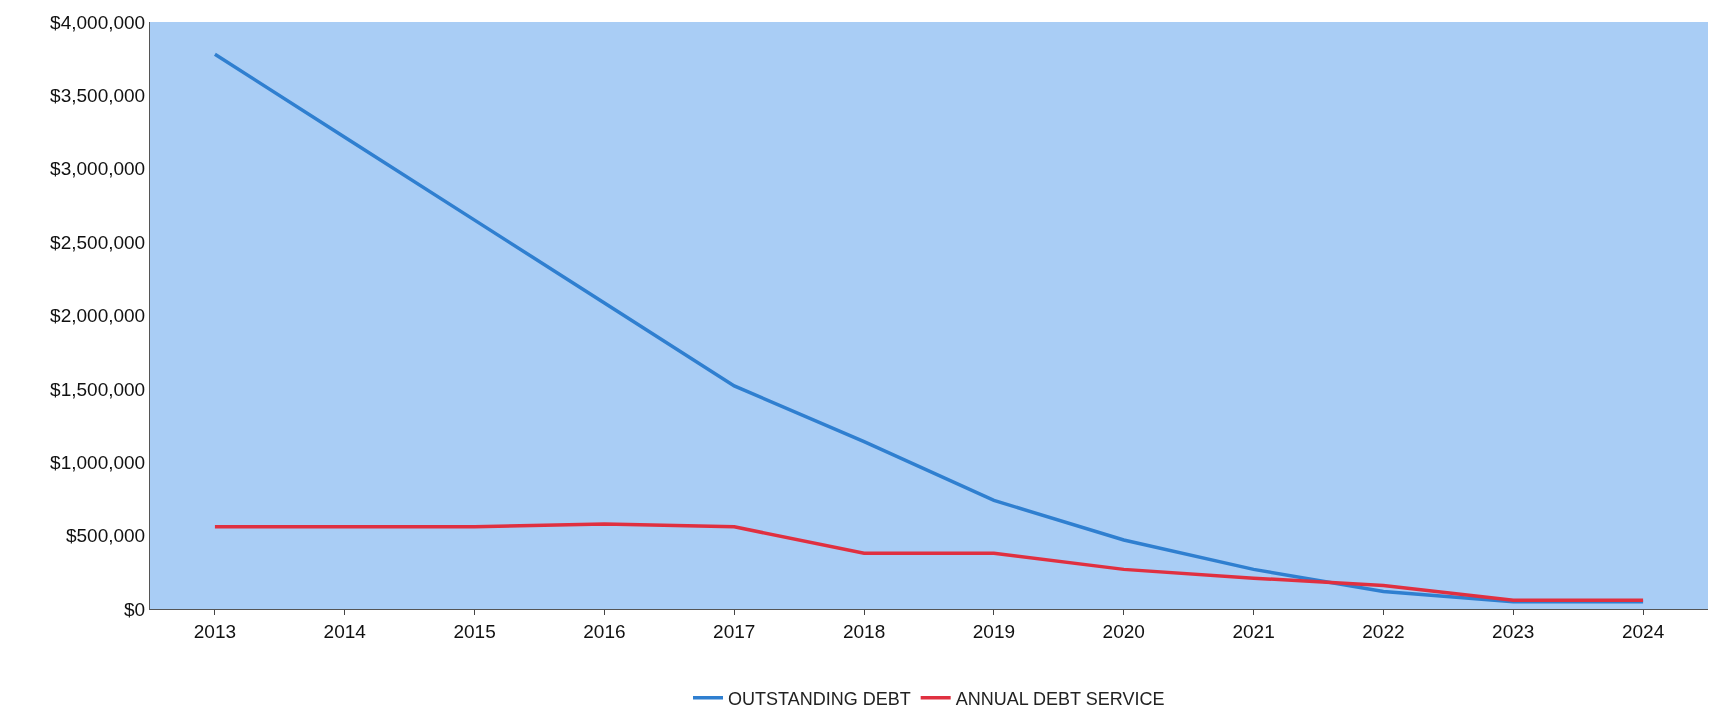  I want to click on y-tick-label: $0, so click(135, 609).